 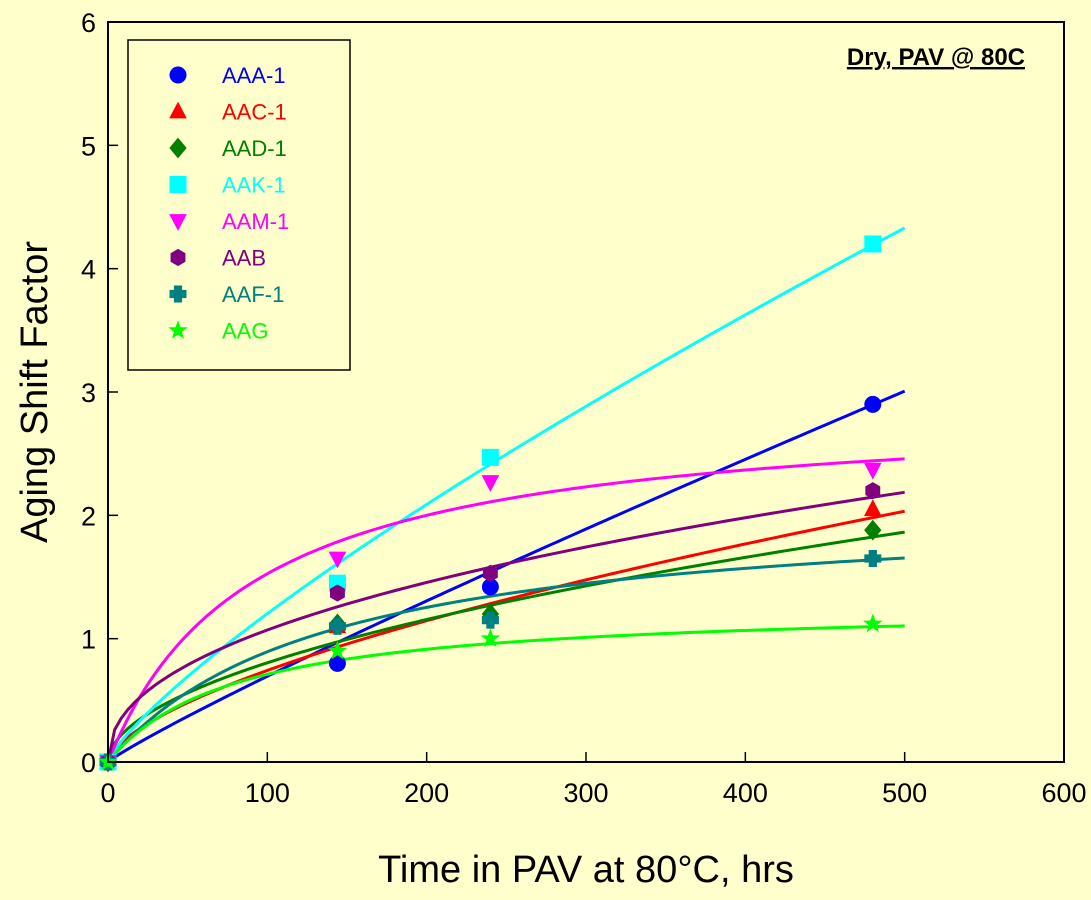 What do you see at coordinates (178, 329) in the screenshot?
I see `legend-marker-aag` at bounding box center [178, 329].